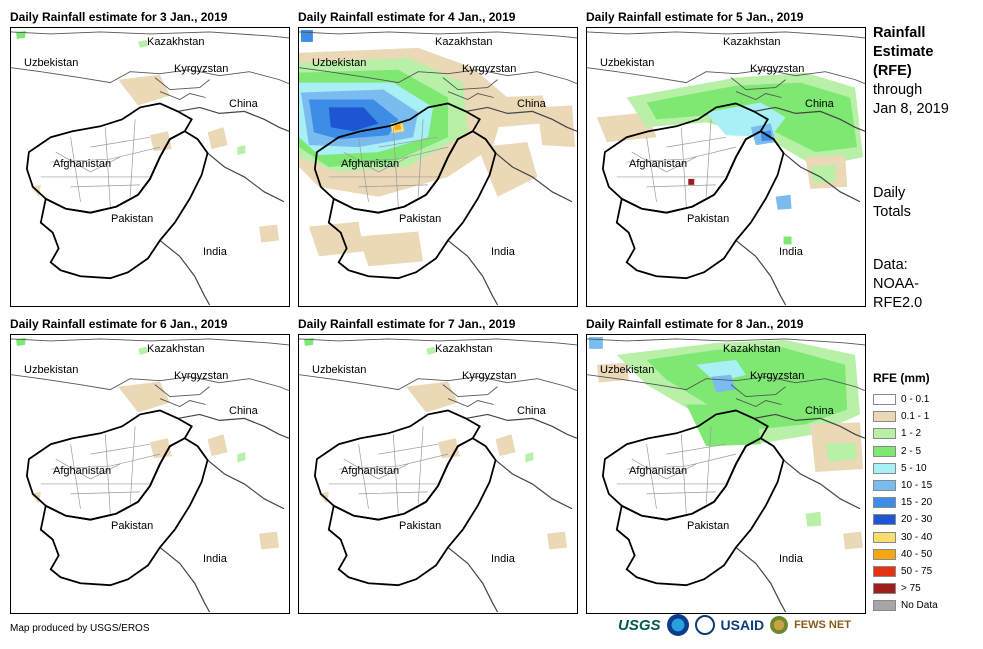 The image size is (983, 649). Describe the element at coordinates (917, 503) in the screenshot. I see `legend-label: 15 - 20` at that location.